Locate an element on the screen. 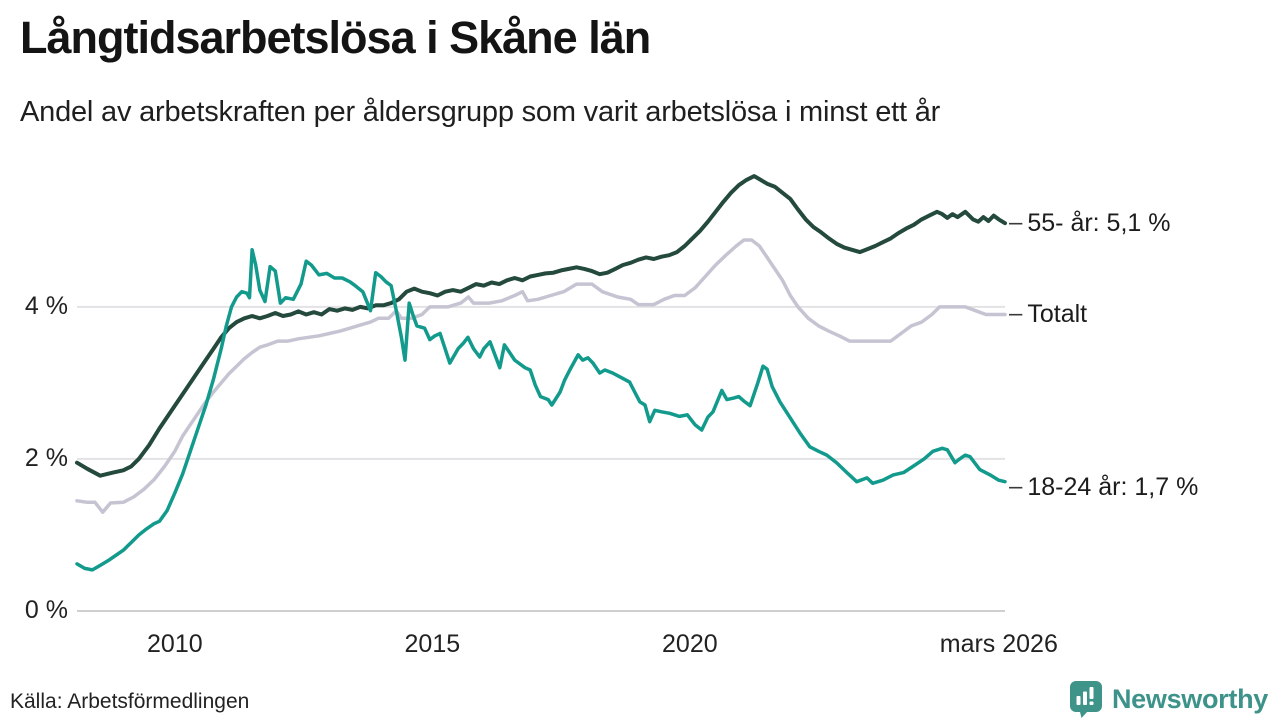 The height and width of the screenshot is (720, 1280). chart-bubble-icon is located at coordinates (1085, 699).